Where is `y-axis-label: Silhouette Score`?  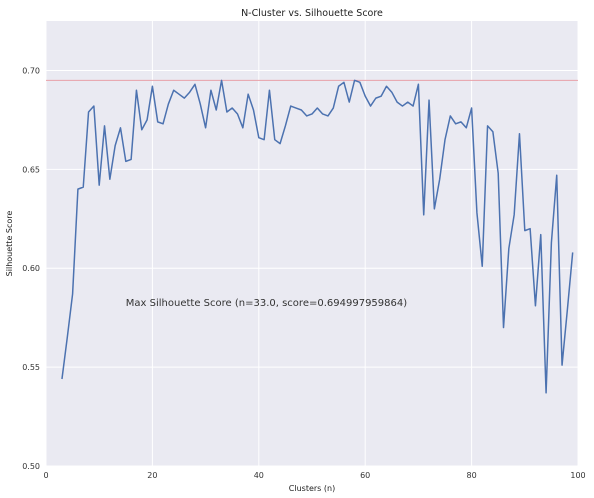 y-axis-label: Silhouette Score is located at coordinates (9, 244).